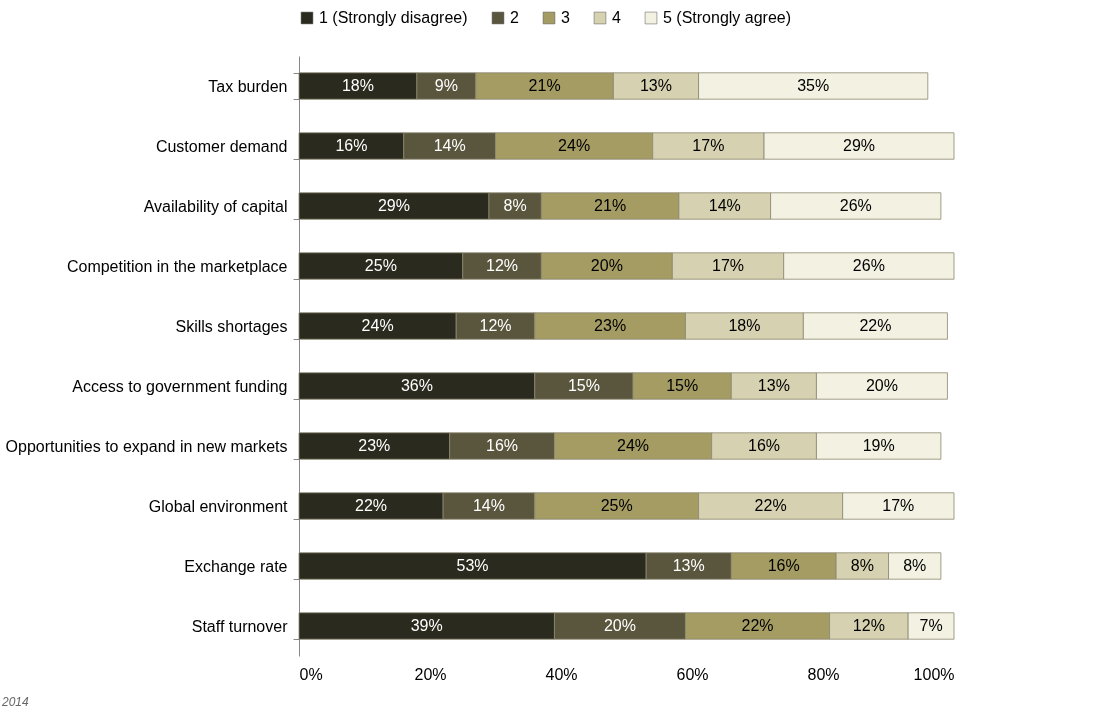 This screenshot has width=1117, height=713. Describe the element at coordinates (177, 266) in the screenshot. I see `y-tick-label: Competition in the marketplace` at that location.